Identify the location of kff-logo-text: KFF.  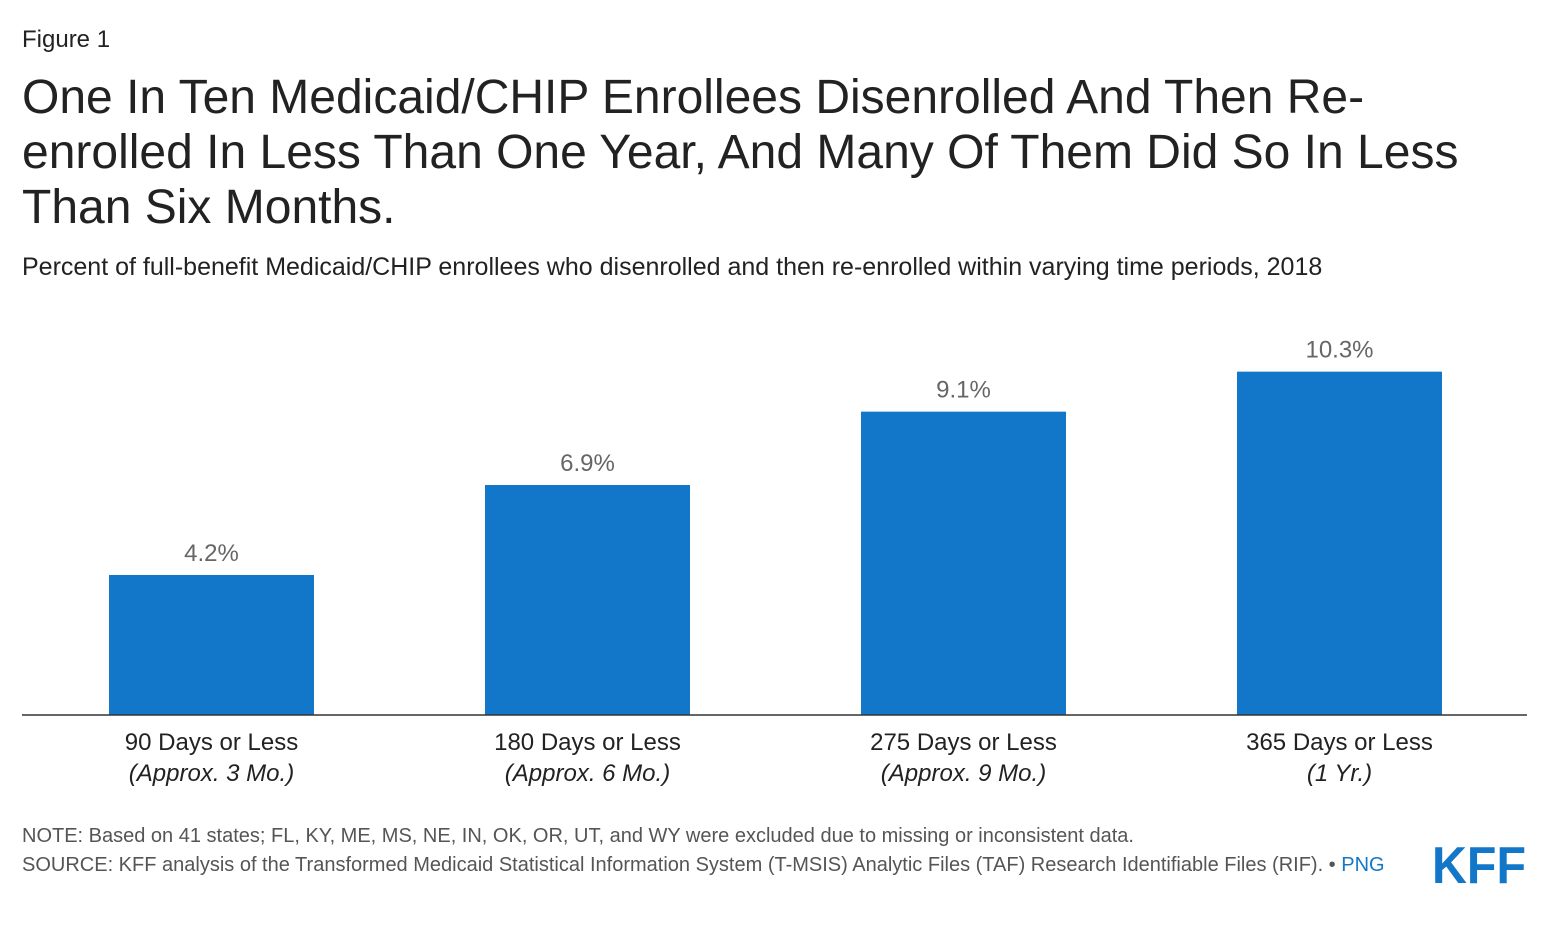
(1479, 863).